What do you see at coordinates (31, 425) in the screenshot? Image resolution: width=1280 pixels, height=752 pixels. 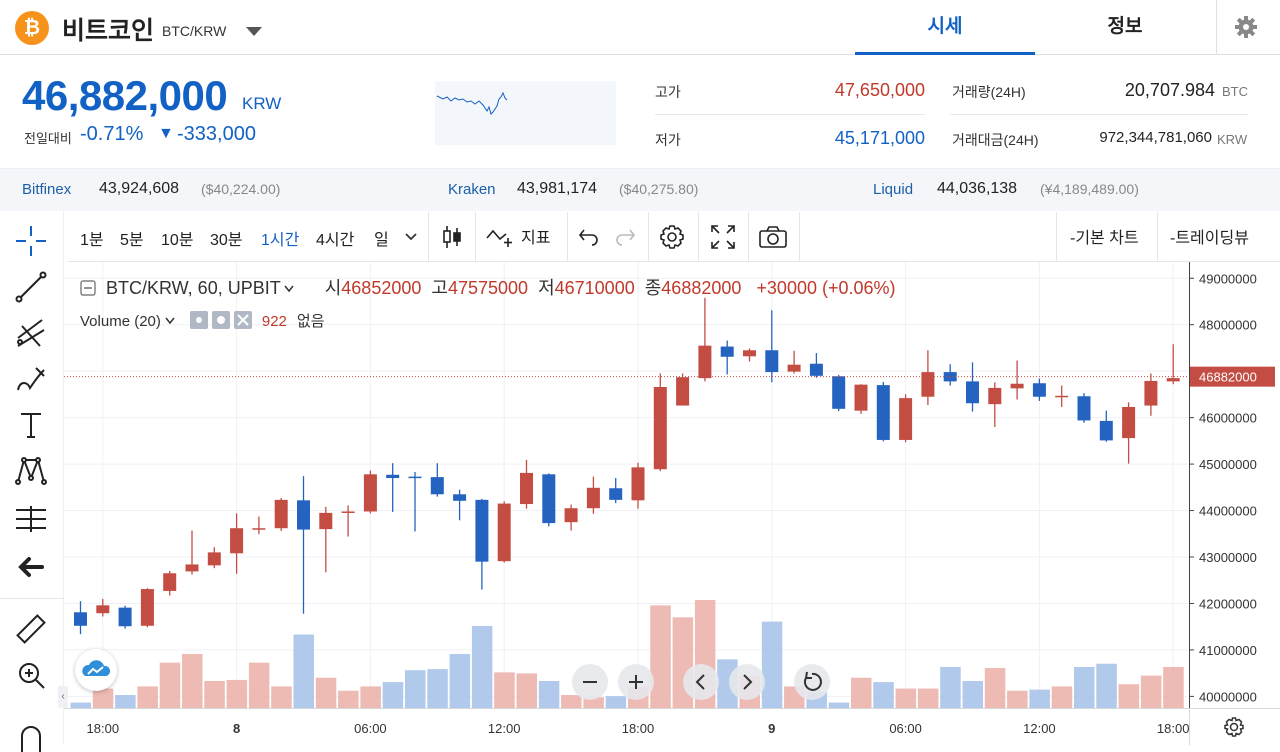 I see `text-tool-icon` at bounding box center [31, 425].